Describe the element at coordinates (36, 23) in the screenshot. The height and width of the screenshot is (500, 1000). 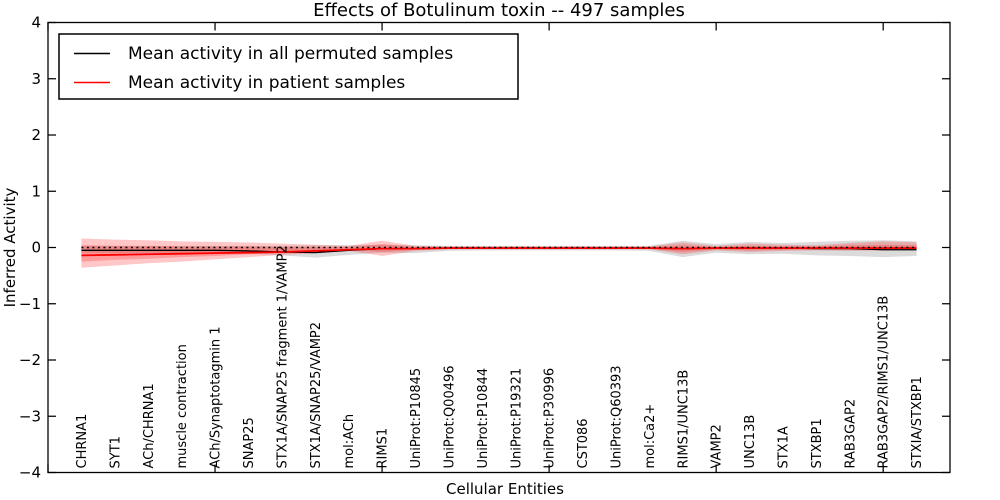
I see `y-tick-label: 4` at that location.